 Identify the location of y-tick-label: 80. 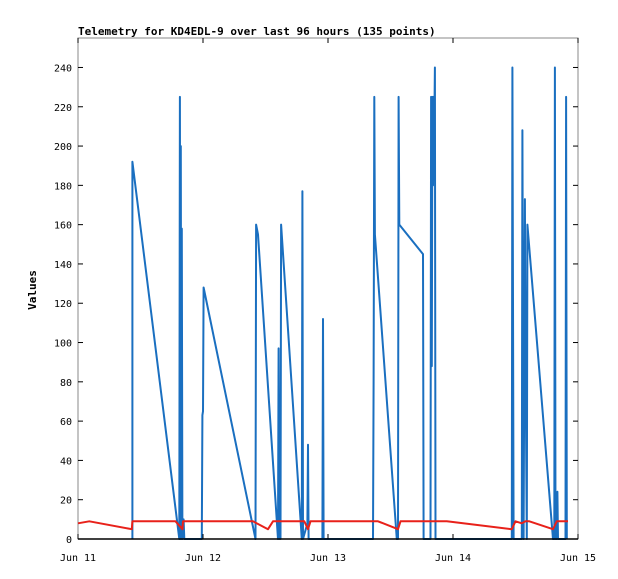
(66, 383).